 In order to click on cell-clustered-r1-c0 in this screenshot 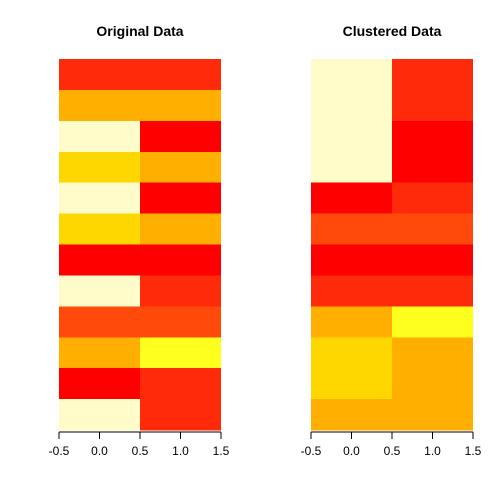, I will do `click(351, 105)`.